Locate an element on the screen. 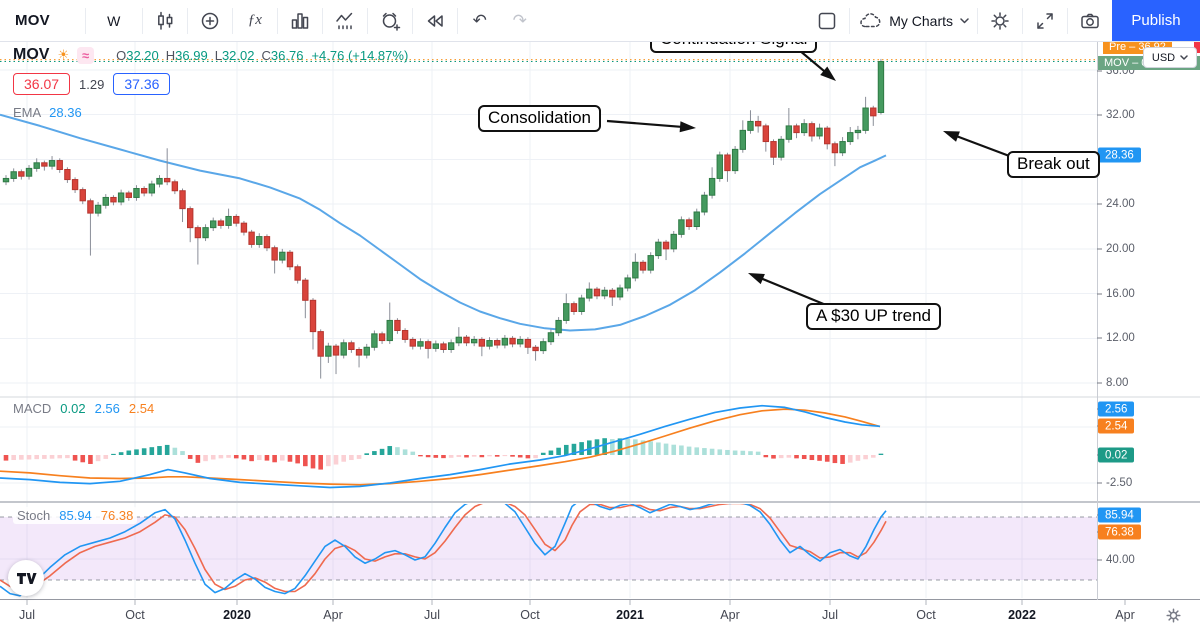 The height and width of the screenshot is (633, 1200). time-label: 2020 is located at coordinates (237, 615).